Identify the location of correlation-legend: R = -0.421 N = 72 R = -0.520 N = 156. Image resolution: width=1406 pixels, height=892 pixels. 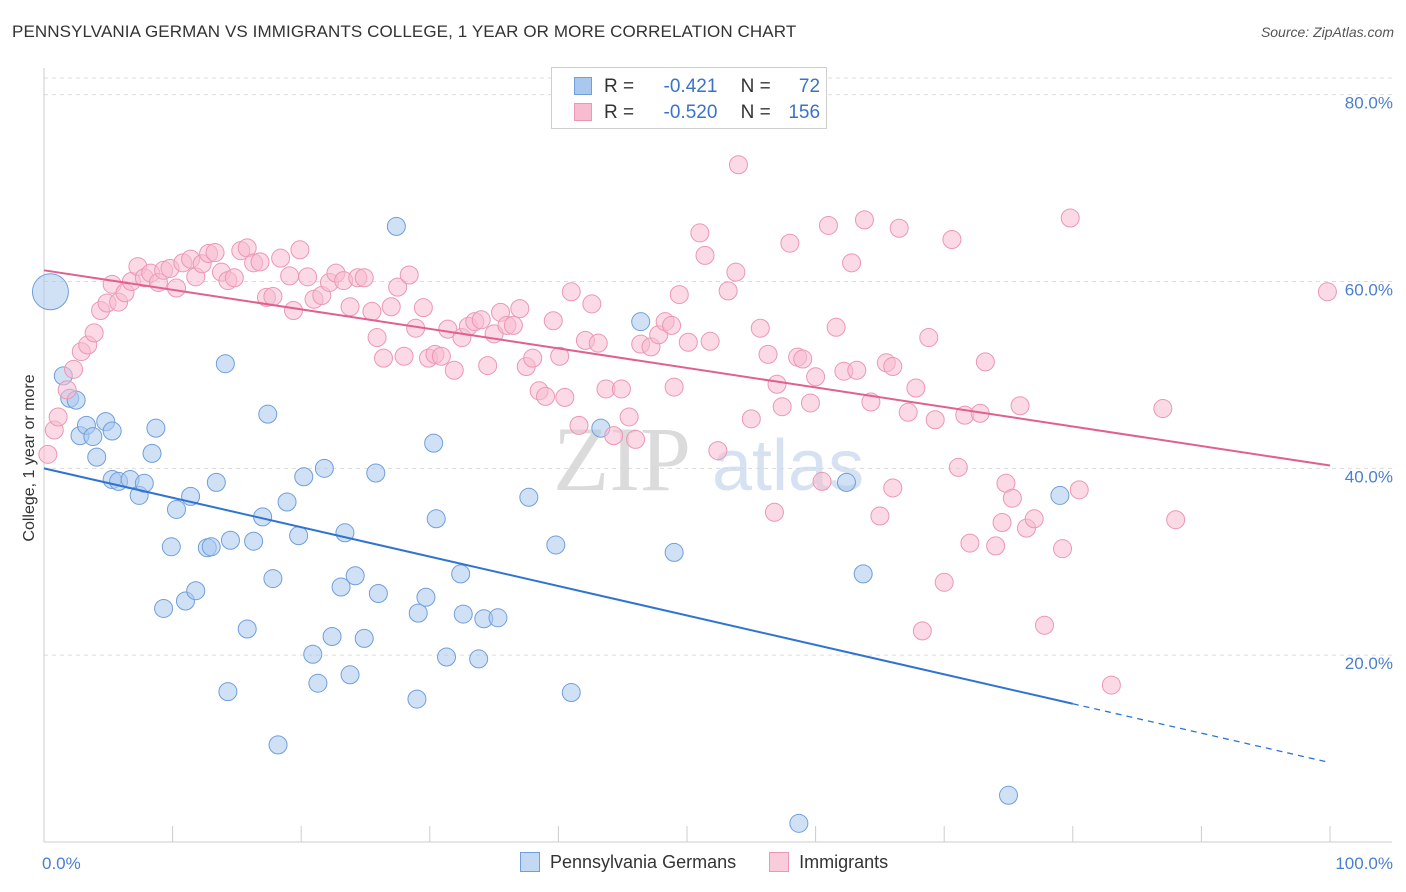
(689, 98).